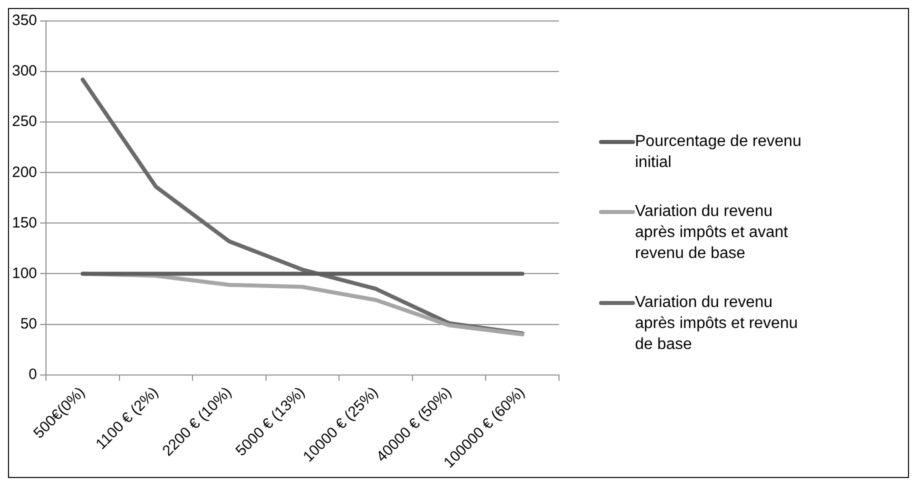 Image resolution: width=917 pixels, height=486 pixels. What do you see at coordinates (25, 273) in the screenshot?
I see `y-tick-label: 100` at bounding box center [25, 273].